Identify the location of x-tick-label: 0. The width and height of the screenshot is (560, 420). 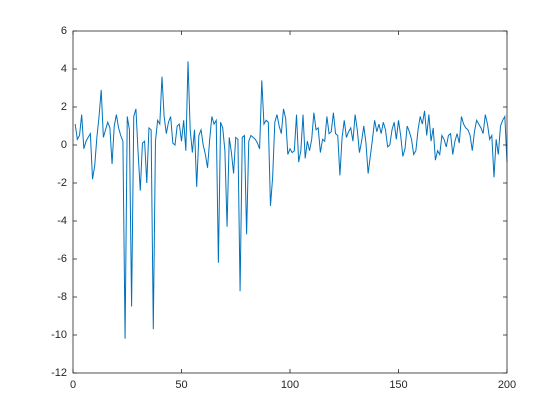
(73, 385).